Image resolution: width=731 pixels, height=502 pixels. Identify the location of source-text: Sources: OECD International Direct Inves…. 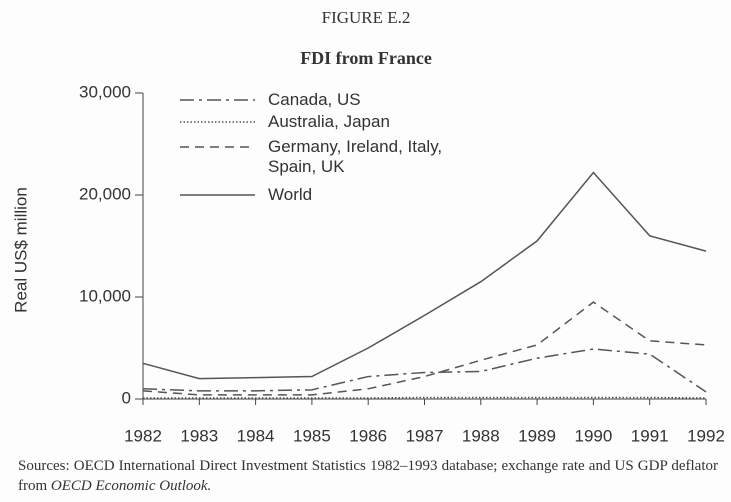
(368, 476).